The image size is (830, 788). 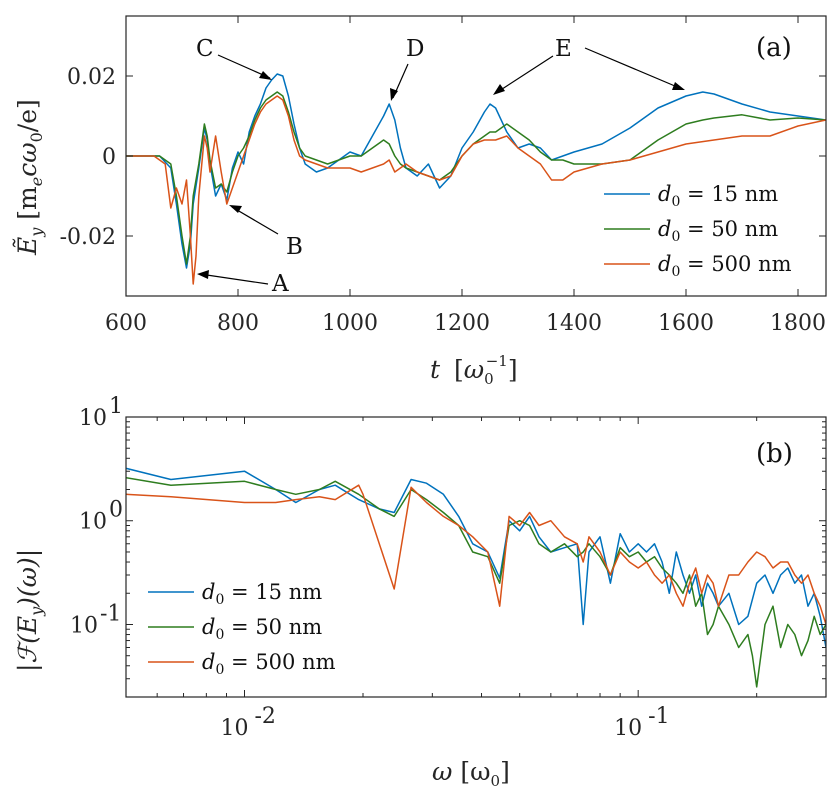 What do you see at coordinates (563, 49) in the screenshot?
I see `annotation-e: E` at bounding box center [563, 49].